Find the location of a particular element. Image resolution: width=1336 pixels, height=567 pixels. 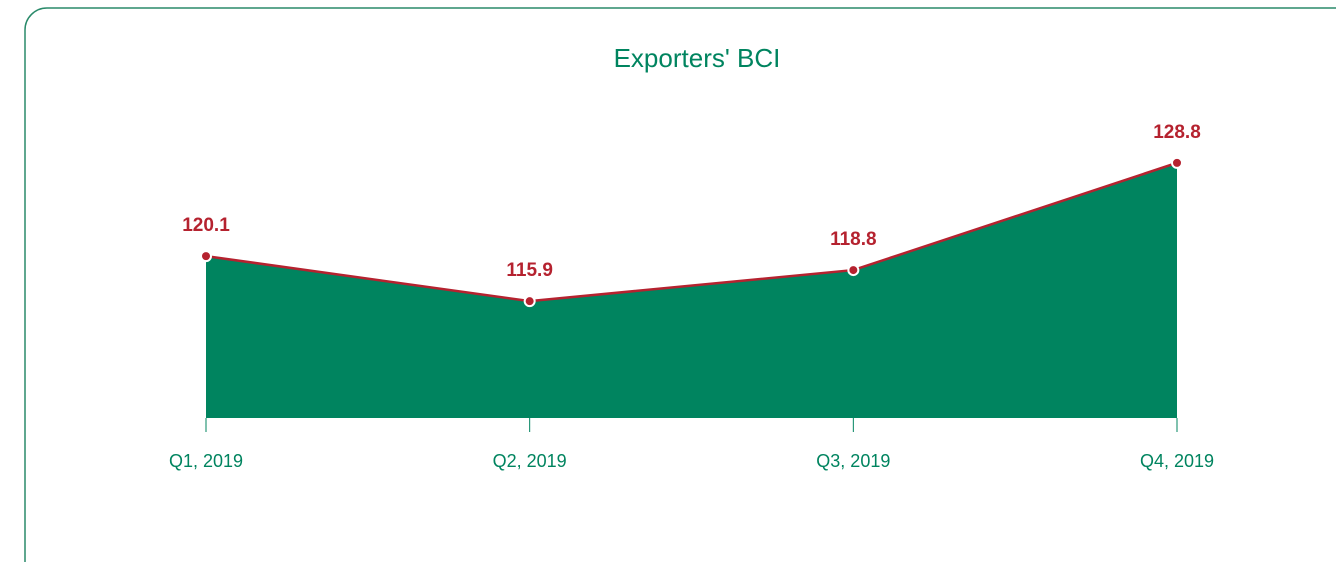

x-tick-label: Q3, 2019 is located at coordinates (853, 461).